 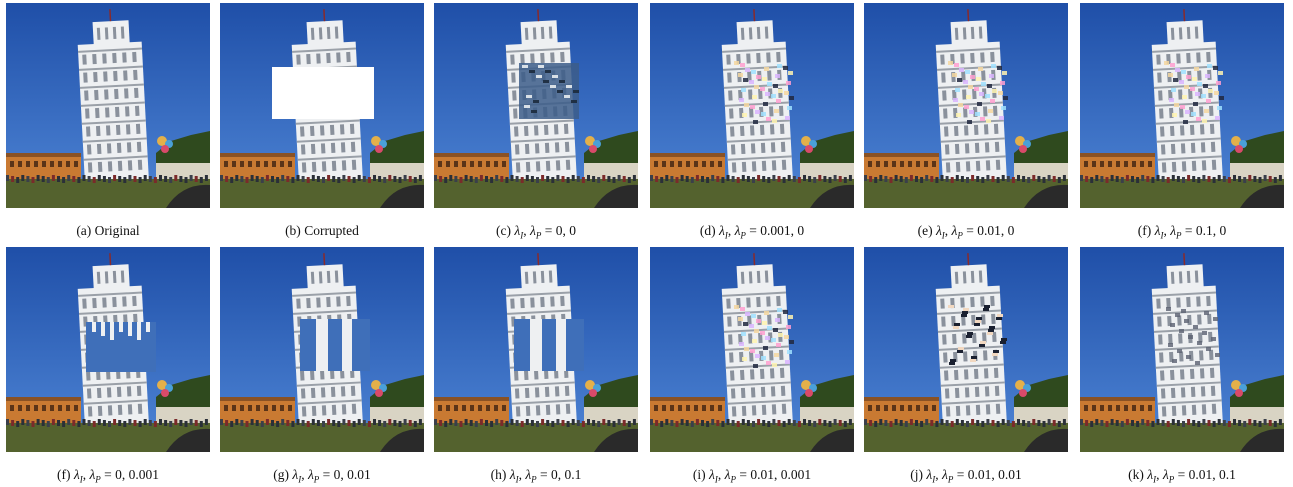 What do you see at coordinates (322, 349) in the screenshot?
I see `panel-image-g` at bounding box center [322, 349].